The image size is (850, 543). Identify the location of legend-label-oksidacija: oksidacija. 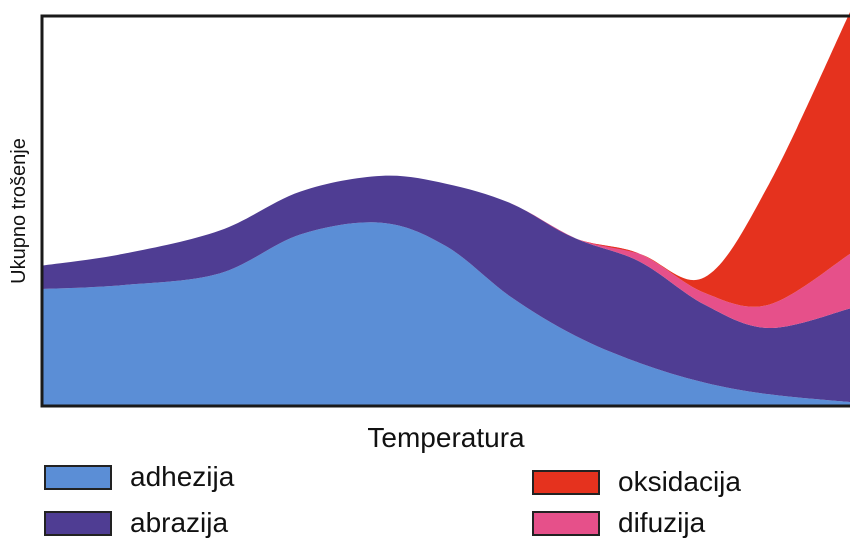
(679, 481).